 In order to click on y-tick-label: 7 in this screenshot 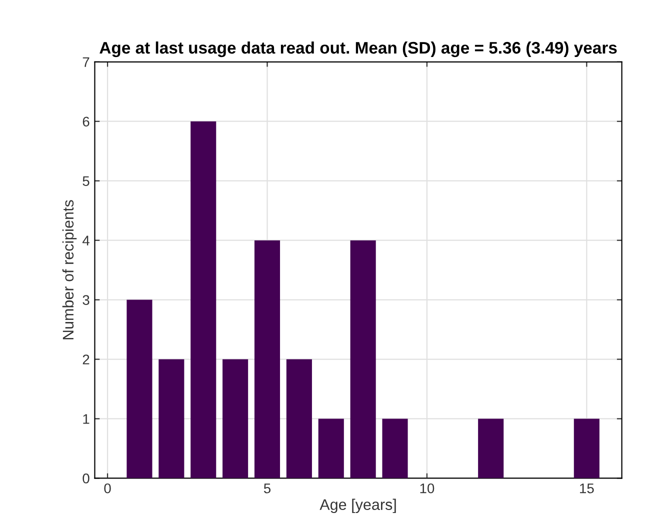, I will do `click(86, 62)`.